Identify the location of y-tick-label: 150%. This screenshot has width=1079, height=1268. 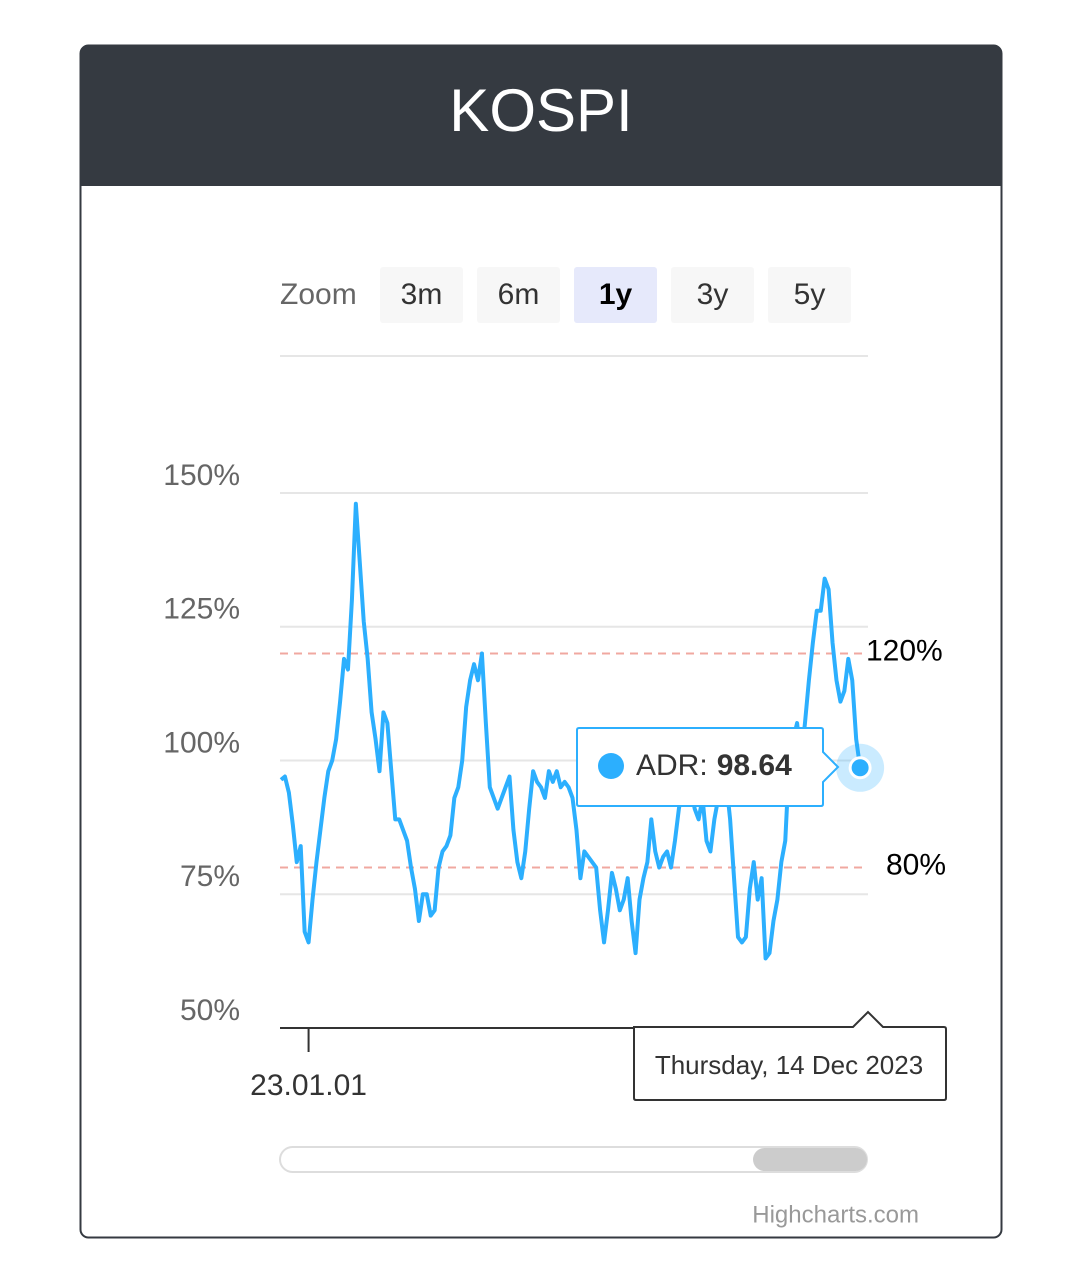
(201, 475).